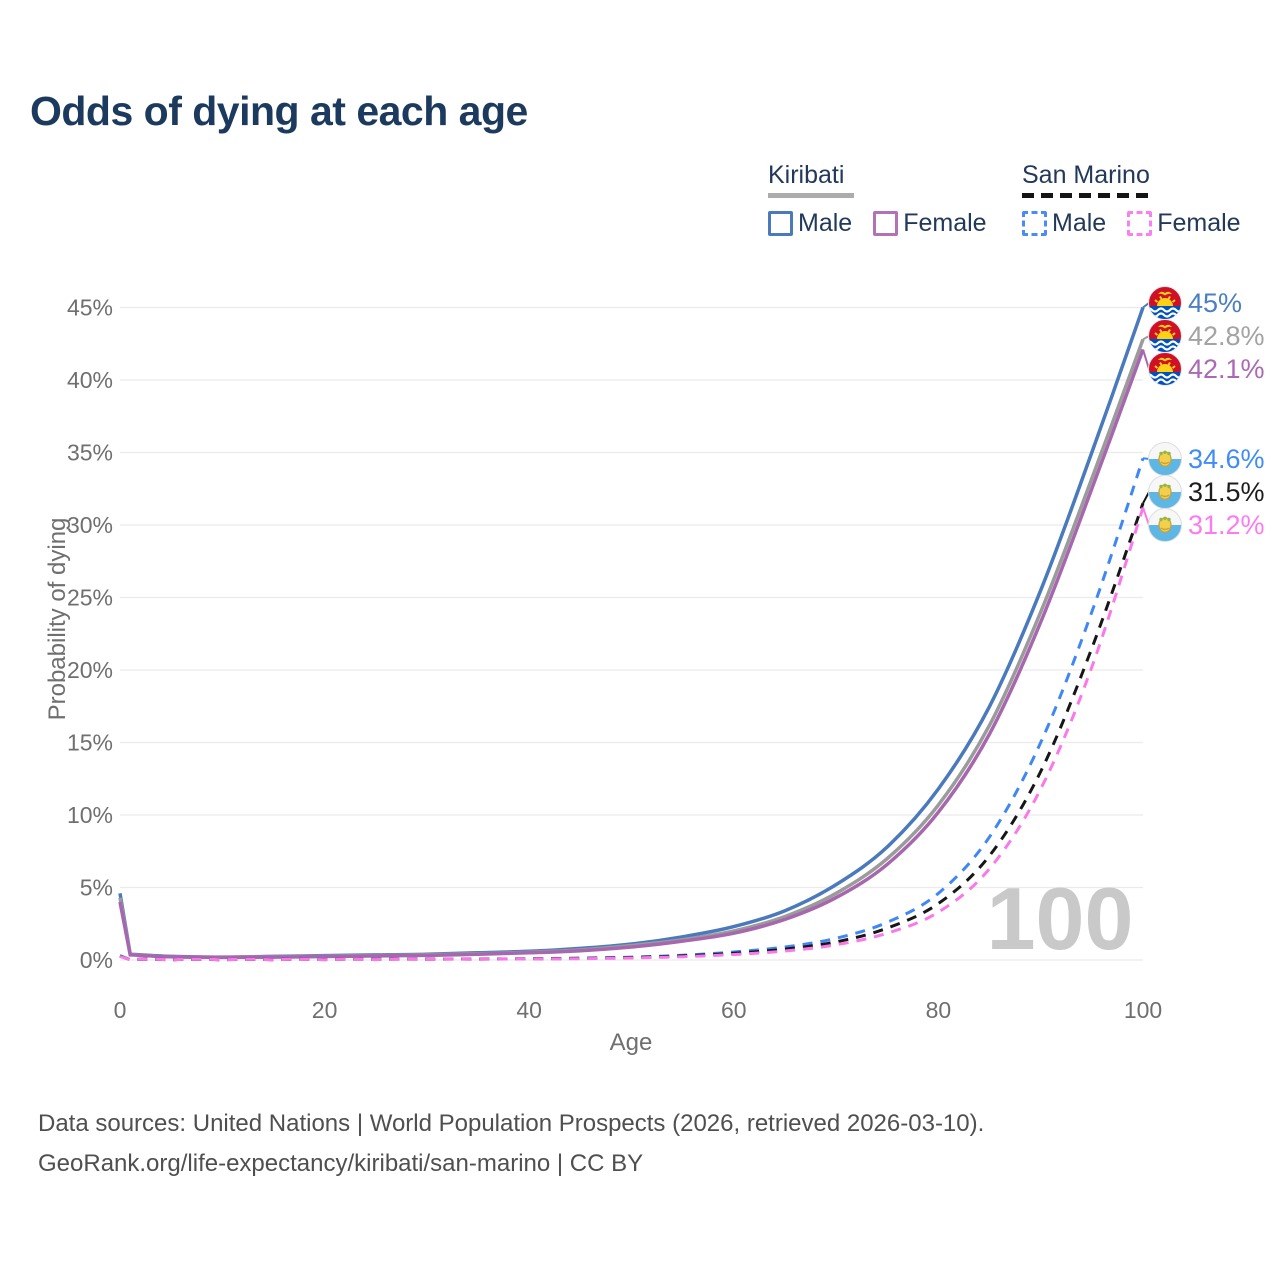 This screenshot has width=1280, height=1280. I want to click on x-tick-label: 20, so click(325, 1010).